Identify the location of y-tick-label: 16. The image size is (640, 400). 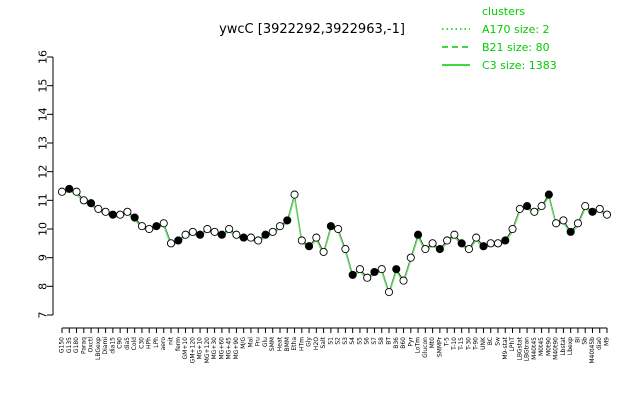
(43, 57).